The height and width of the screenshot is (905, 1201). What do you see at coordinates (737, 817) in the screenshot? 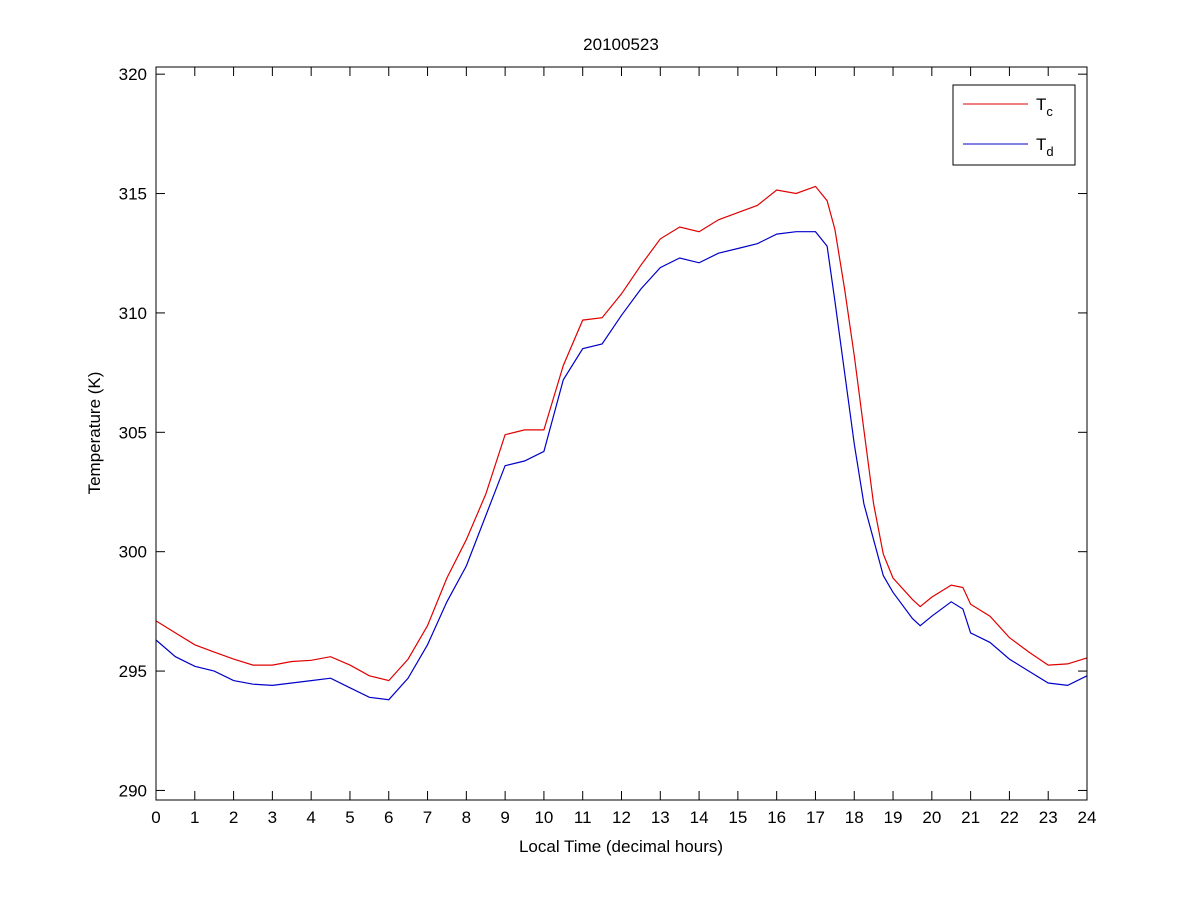
I see `x-tick-label: 15` at bounding box center [737, 817].